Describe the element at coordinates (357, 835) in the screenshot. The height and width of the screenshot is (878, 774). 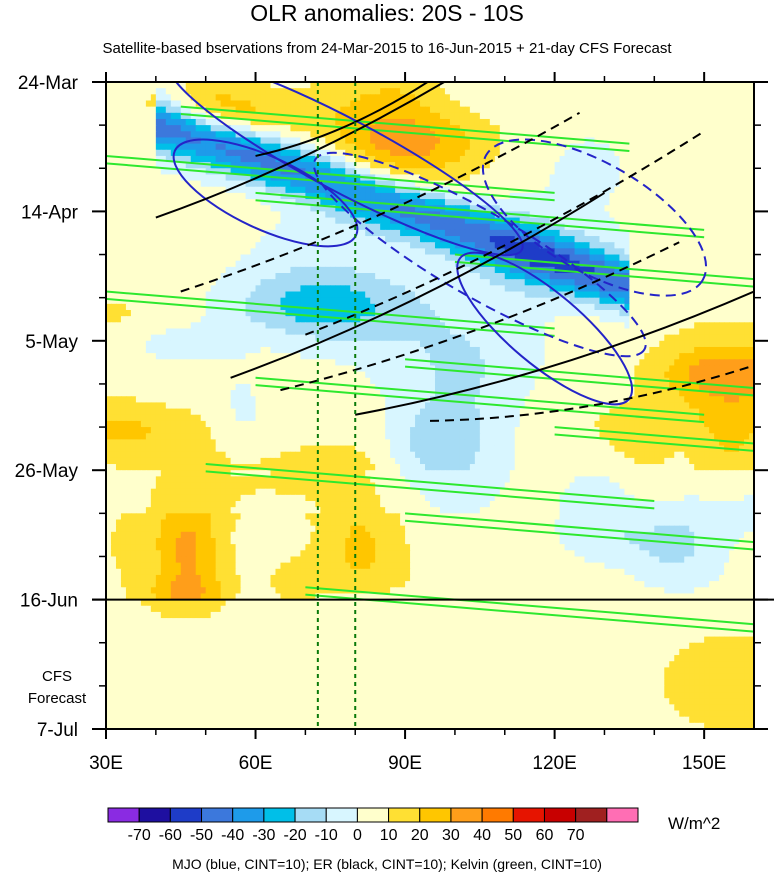
I see `colorbar-tick-label: 0` at that location.